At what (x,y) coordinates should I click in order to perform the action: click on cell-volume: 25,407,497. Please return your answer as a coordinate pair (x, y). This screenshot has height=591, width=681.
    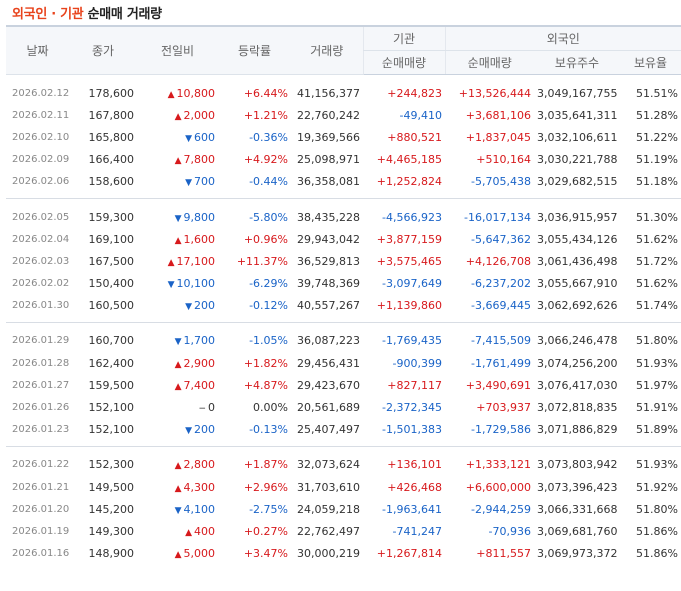
    Looking at the image, I should click on (328, 430).